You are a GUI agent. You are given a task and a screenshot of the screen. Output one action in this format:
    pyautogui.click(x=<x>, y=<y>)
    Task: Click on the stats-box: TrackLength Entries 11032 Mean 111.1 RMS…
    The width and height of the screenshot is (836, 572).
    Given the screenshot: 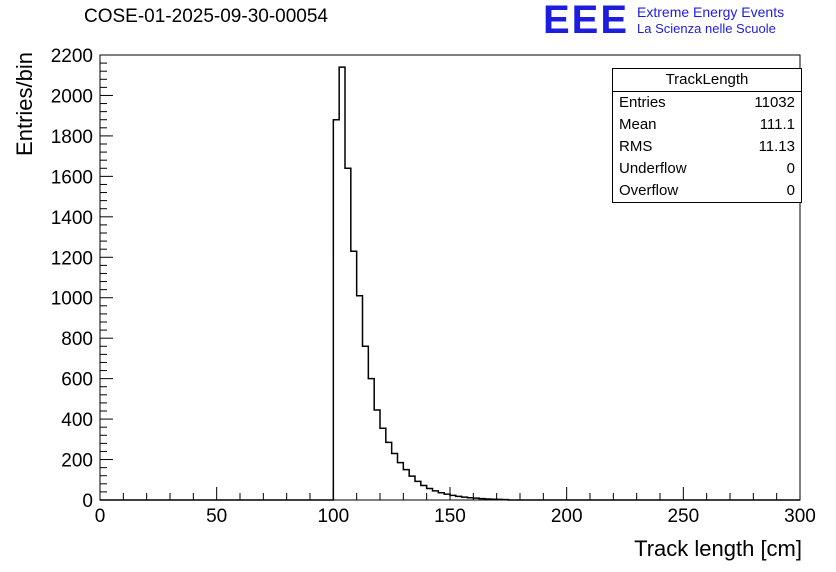 What is the action you would take?
    pyautogui.click(x=707, y=135)
    